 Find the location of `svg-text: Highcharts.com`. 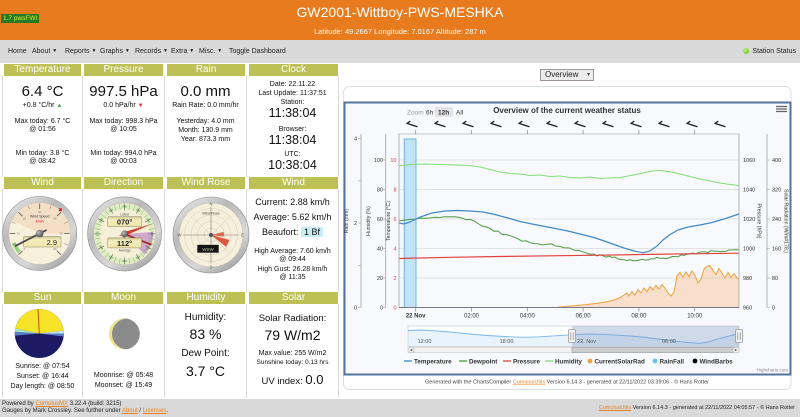

svg-text: Highcharts.com is located at coordinates (773, 370).